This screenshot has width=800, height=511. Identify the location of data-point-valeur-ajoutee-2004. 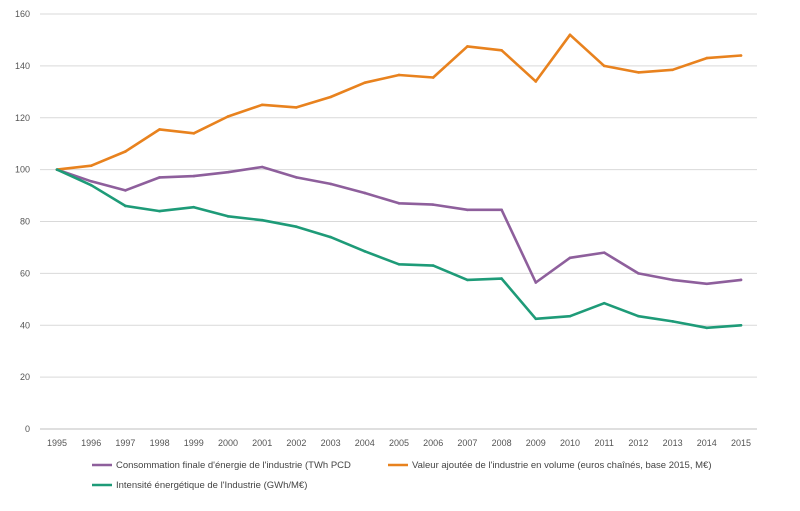
(365, 83).